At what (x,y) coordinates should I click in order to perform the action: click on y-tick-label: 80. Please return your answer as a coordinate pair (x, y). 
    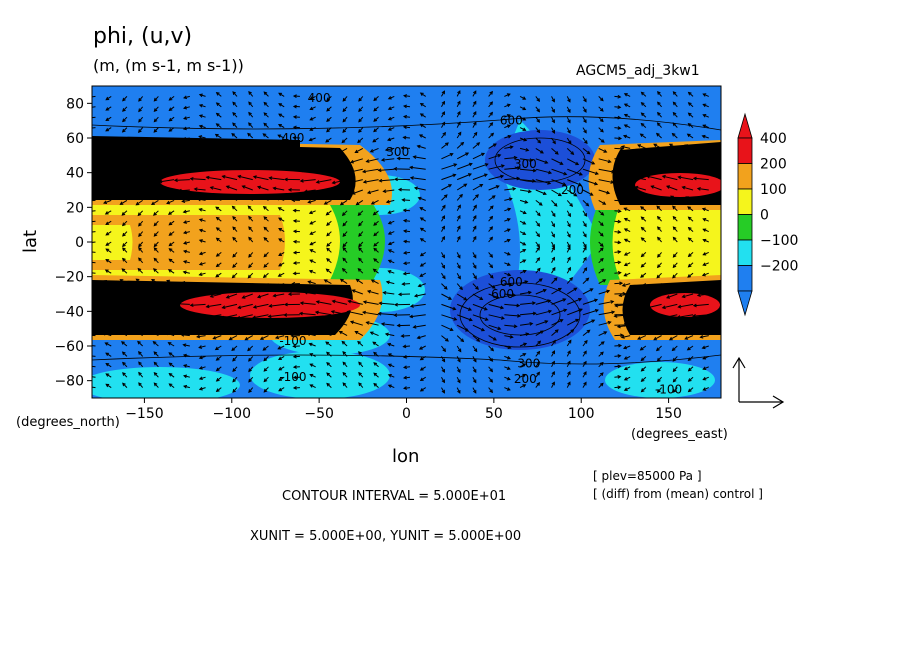
    Looking at the image, I should click on (75, 104).